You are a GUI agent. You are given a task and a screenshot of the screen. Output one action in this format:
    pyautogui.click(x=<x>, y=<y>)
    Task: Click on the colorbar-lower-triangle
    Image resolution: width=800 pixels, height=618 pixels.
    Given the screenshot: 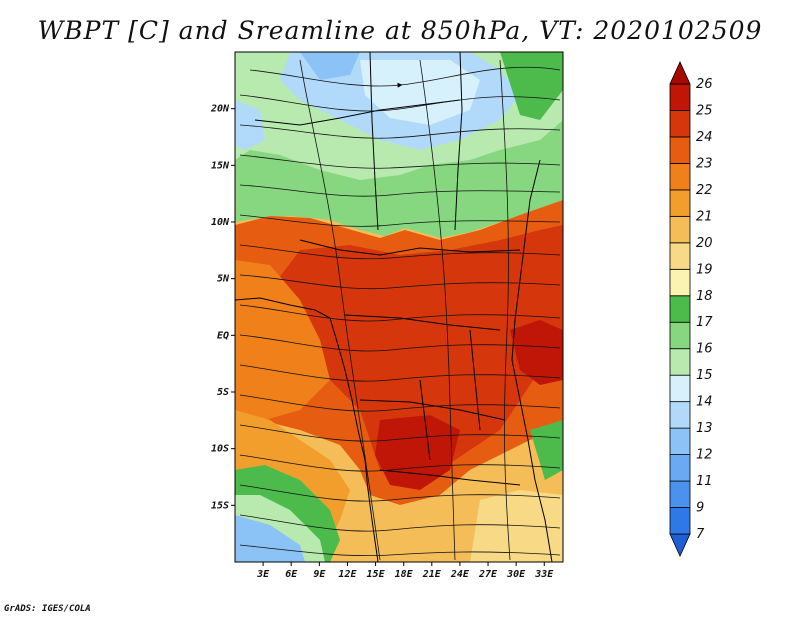 What is the action you would take?
    pyautogui.click(x=680, y=545)
    